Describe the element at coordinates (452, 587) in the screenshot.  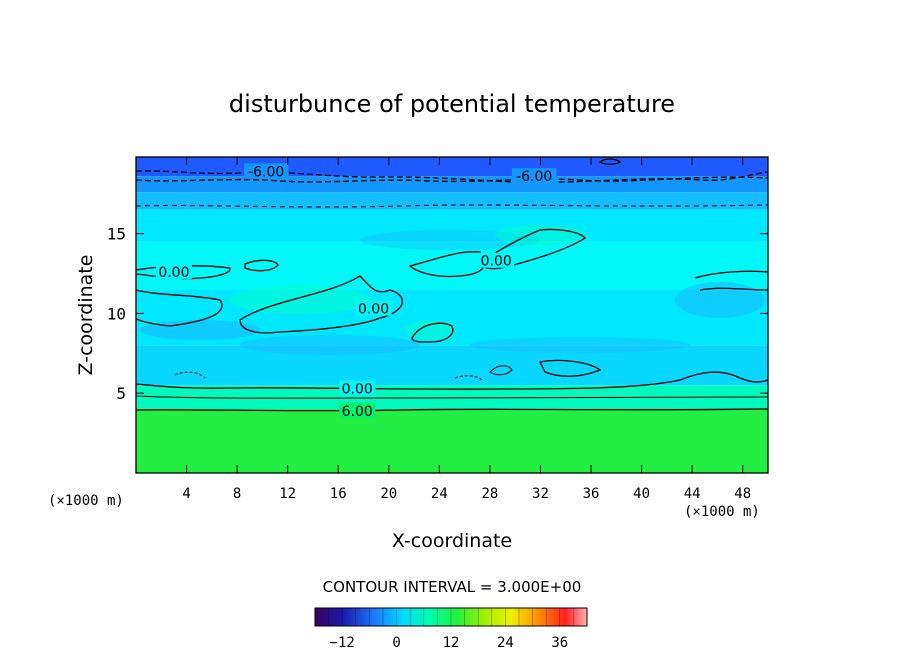
I see `contour-interval-text: CONTOUR INTERVAL = 3.000E+00` at that location.